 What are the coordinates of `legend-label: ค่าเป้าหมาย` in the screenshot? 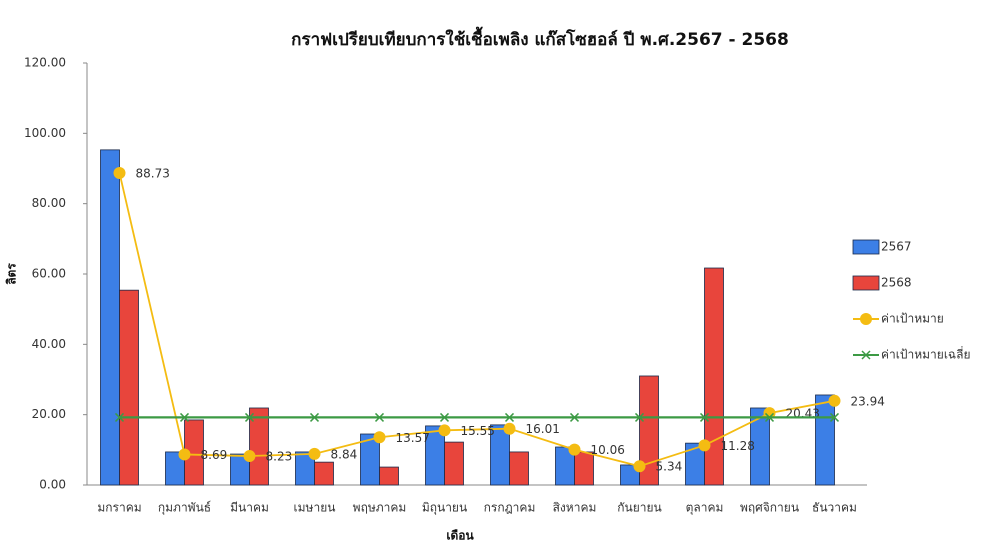 It's located at (912, 319).